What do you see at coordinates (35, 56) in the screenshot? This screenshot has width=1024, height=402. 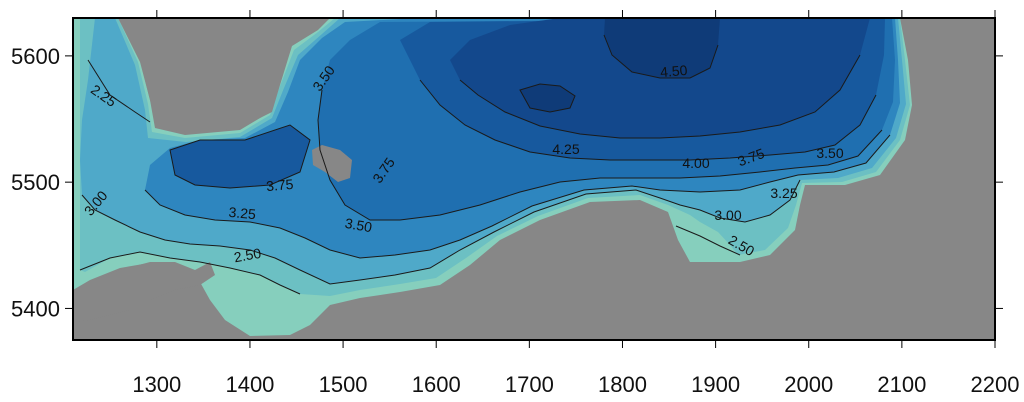 I see `y-tick-label: 5600` at bounding box center [35, 56].